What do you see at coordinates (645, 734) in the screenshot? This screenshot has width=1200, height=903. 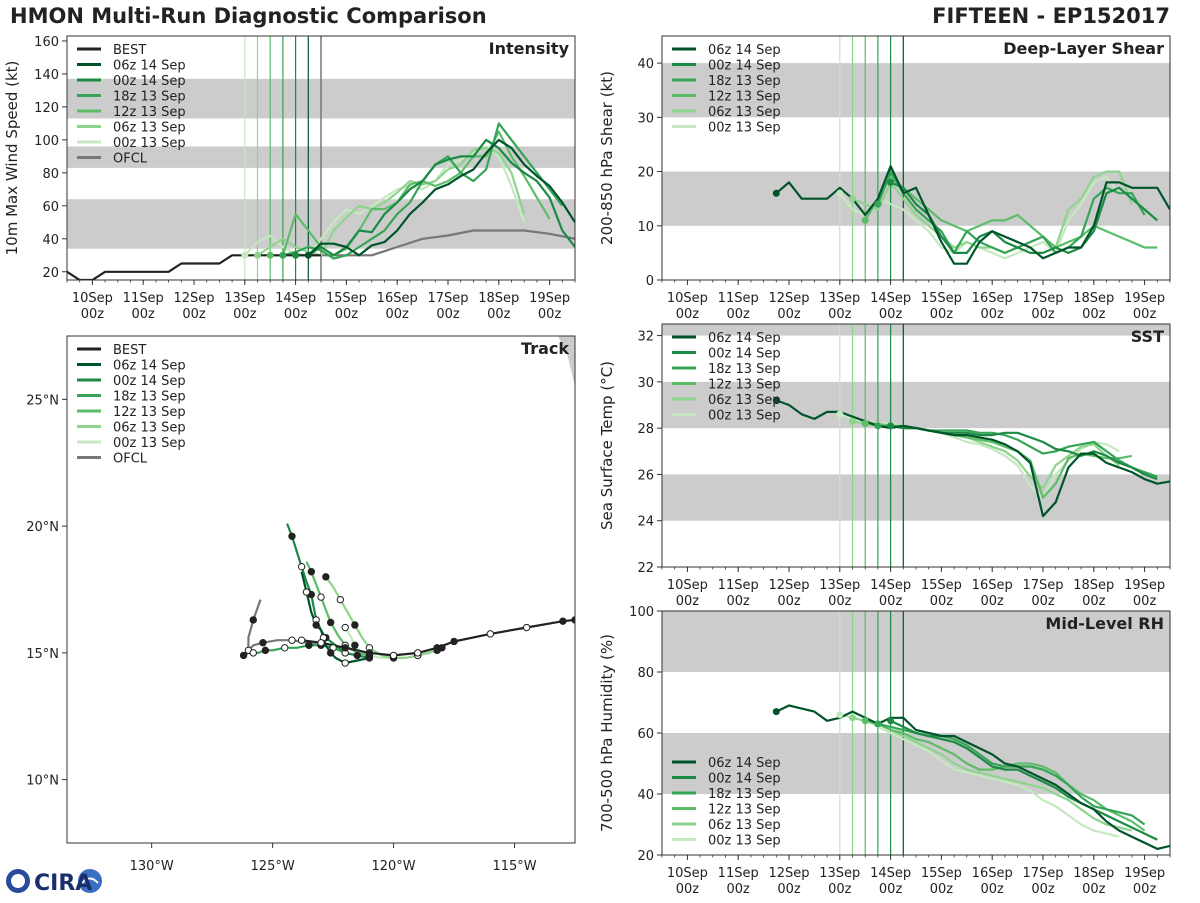 I see `y-tick-label: 60` at bounding box center [645, 734].